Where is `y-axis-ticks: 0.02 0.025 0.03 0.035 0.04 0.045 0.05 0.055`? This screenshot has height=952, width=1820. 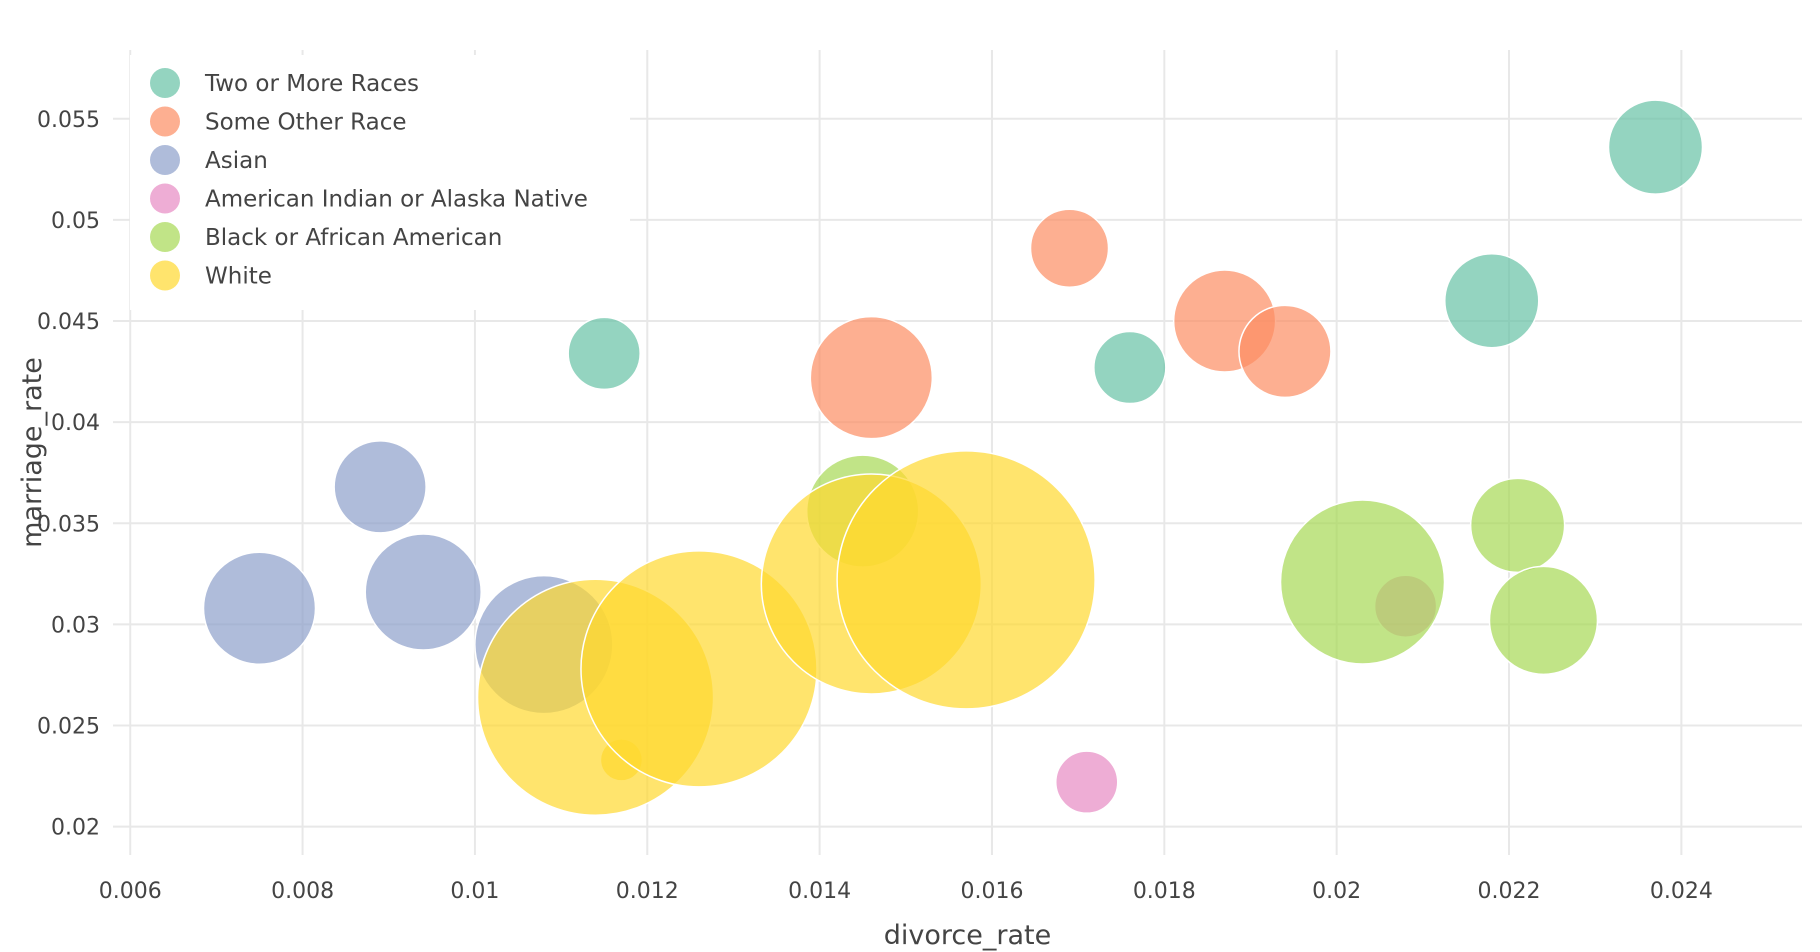
y-axis-ticks: 0.02 0.025 0.03 0.035 0.04 0.045 0.05 0.055 is located at coordinates (68, 474).